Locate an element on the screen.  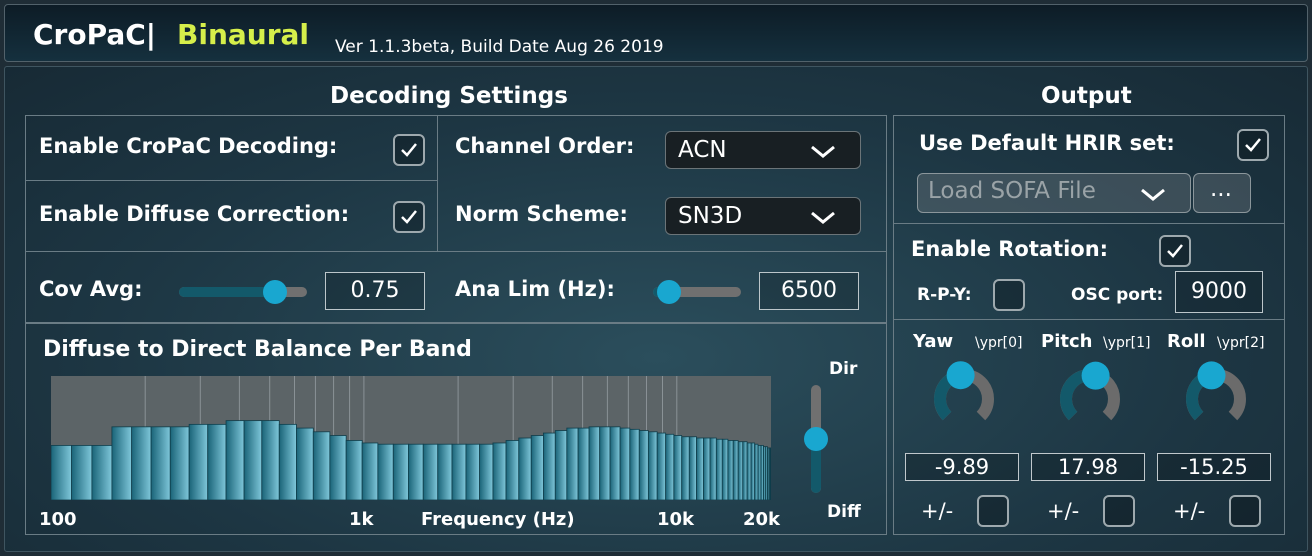
chevron-down-icon is located at coordinates (823, 217).